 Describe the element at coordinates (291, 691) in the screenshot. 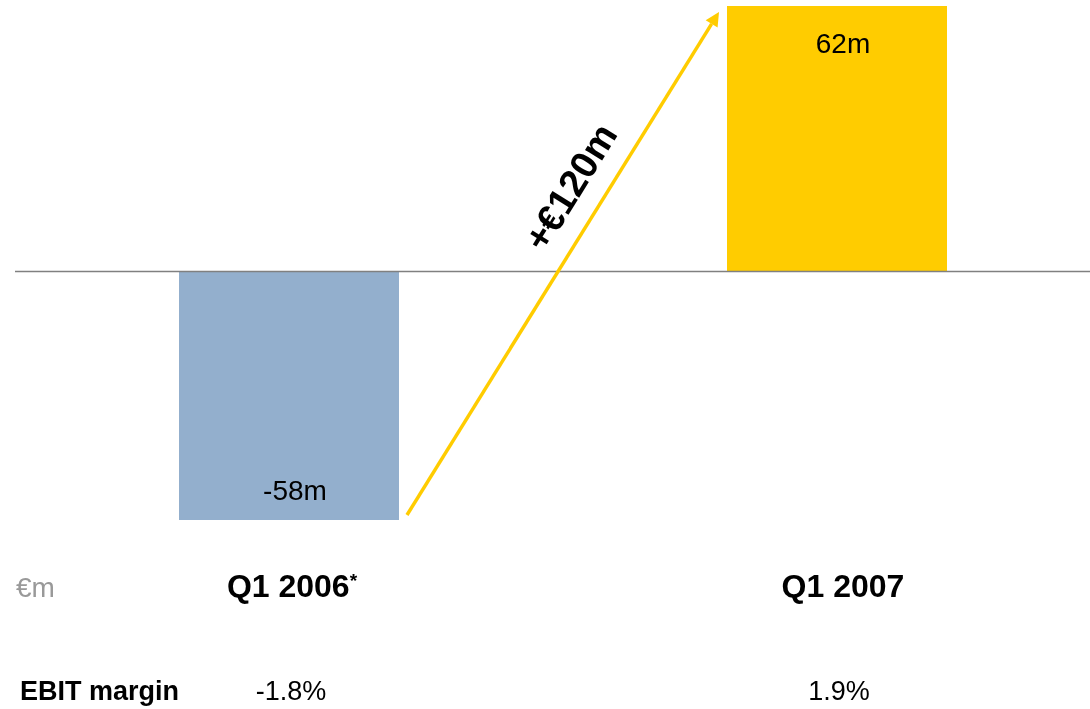

I see `text: -1.8%` at that location.